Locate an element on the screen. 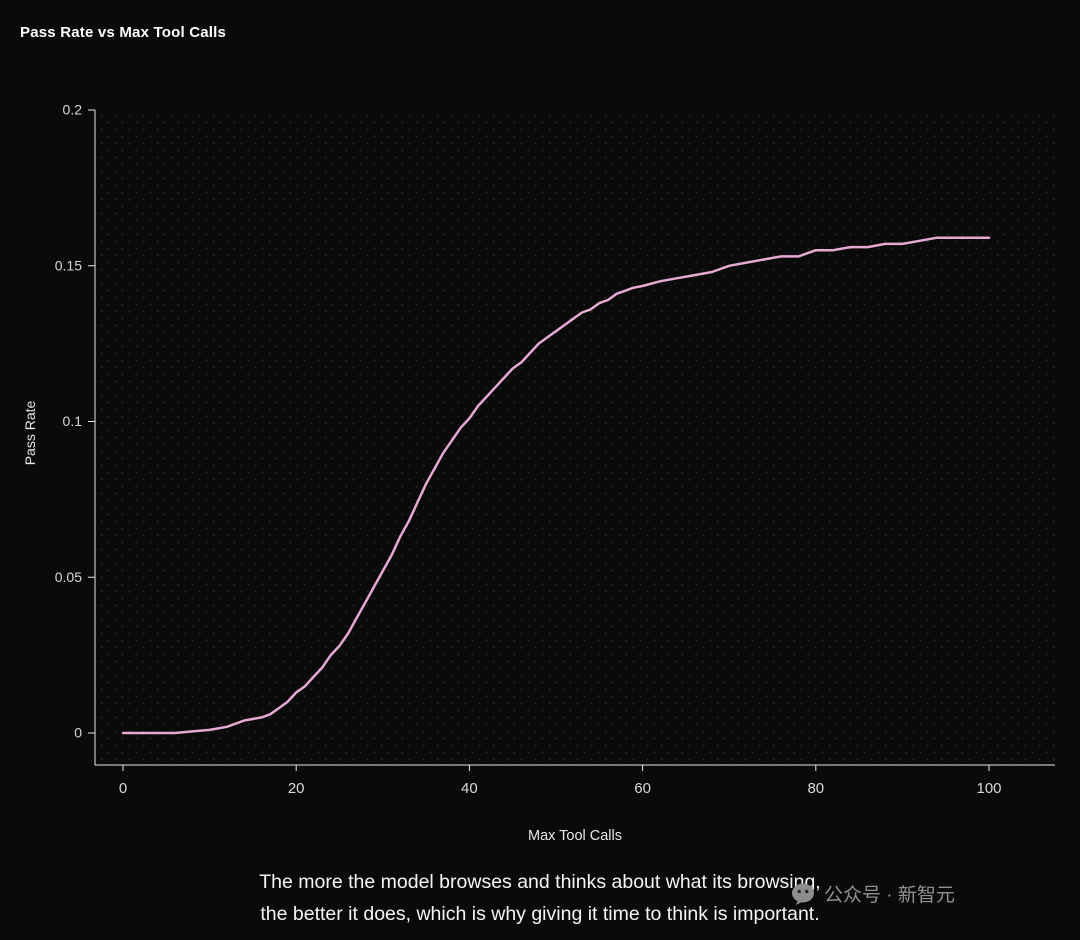  page-title: Pass Rate vs Max Tool Calls is located at coordinates (123, 32).